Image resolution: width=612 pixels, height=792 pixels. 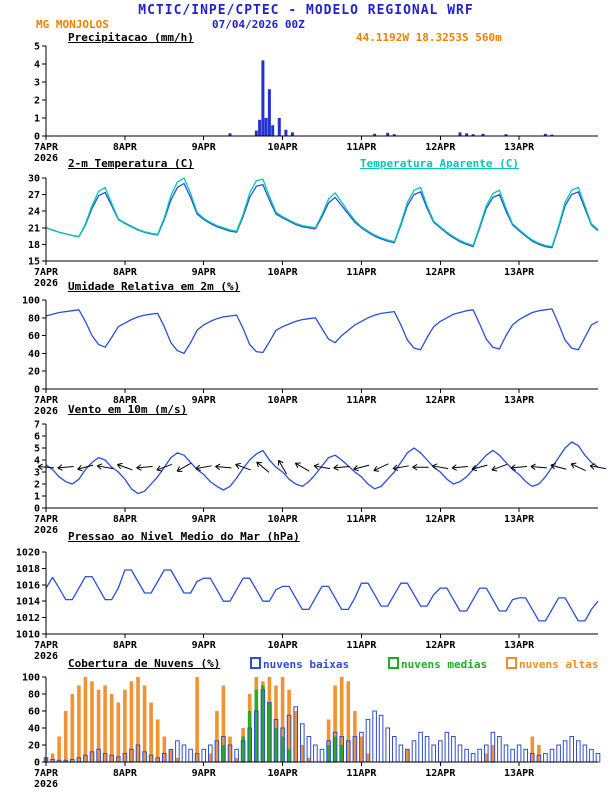 I want to click on svg-text: 24, so click(x=34, y=212).